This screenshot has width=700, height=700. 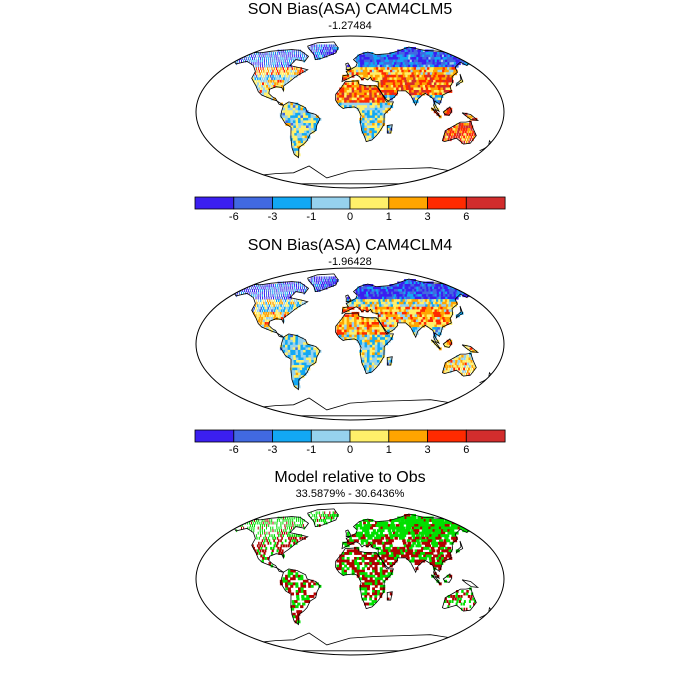 I want to click on panel-title: SON Bias(ASA) CAM4CLM5, so click(x=350, y=9).